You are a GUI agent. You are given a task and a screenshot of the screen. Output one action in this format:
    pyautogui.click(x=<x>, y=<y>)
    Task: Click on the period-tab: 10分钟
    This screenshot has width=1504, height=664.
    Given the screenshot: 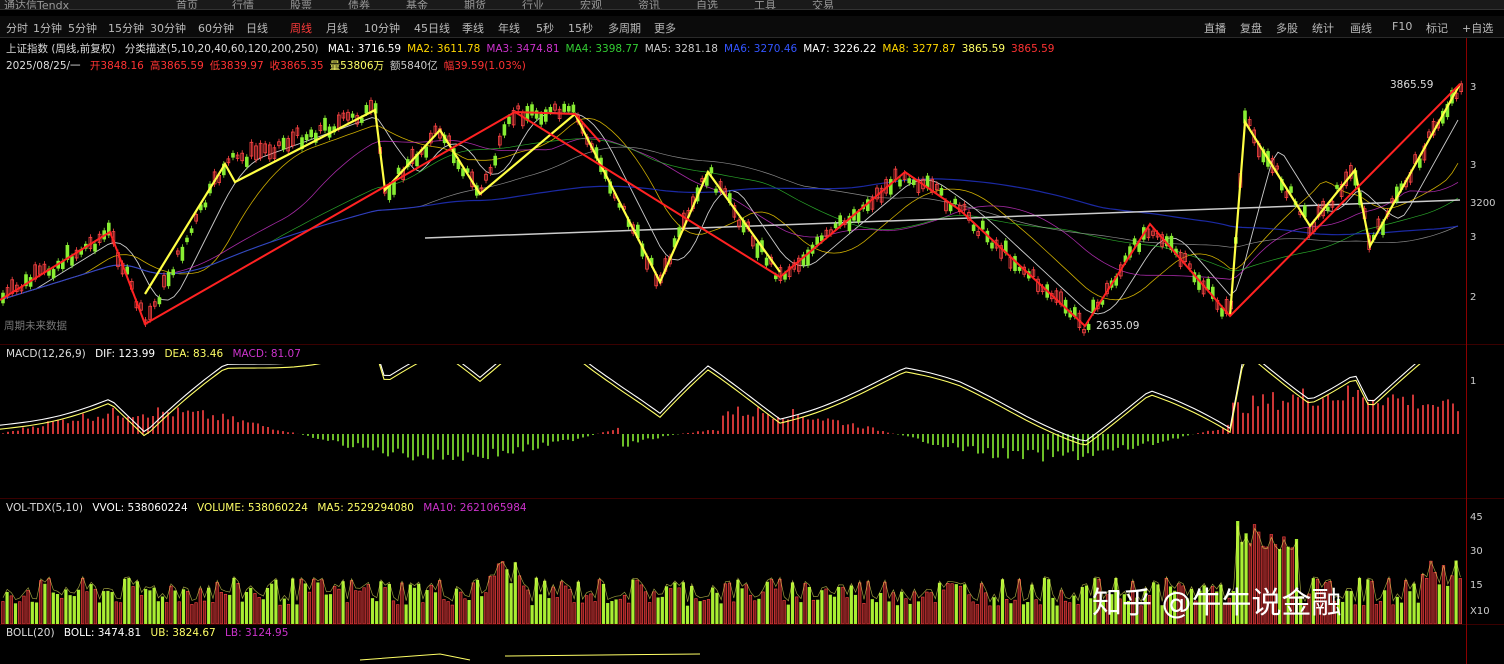 What is the action you would take?
    pyautogui.click(x=382, y=28)
    